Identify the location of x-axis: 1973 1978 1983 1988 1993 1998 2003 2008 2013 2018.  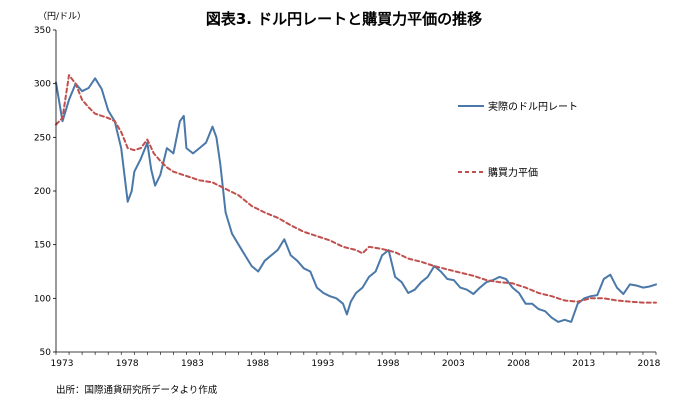
(356, 360).